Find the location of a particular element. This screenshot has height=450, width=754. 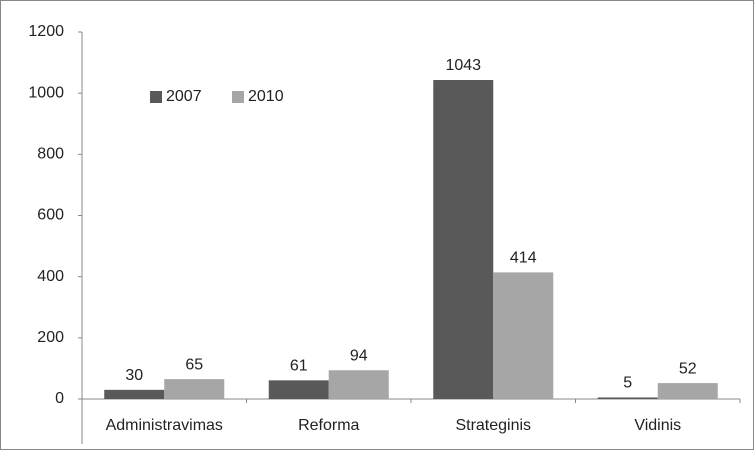

data-label: 5 is located at coordinates (627, 383).